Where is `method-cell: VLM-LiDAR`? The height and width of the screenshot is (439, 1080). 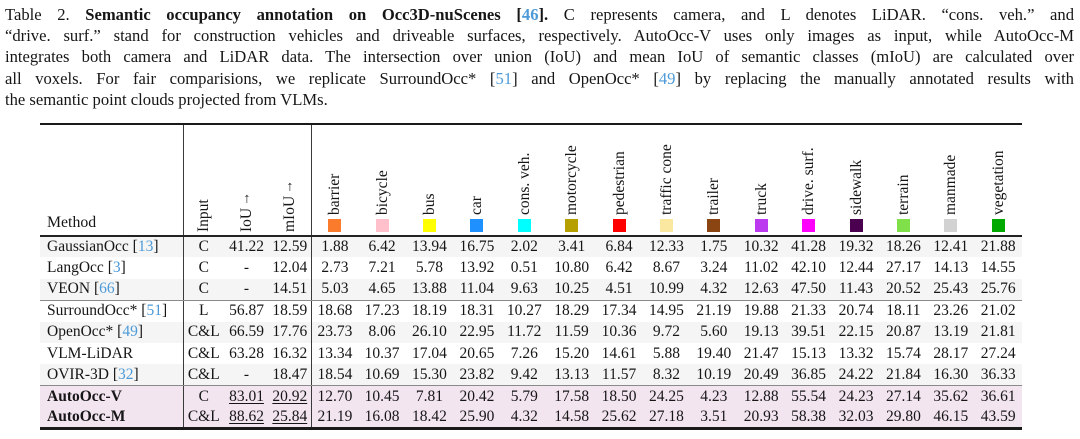
method-cell: VLM-LiDAR is located at coordinates (112, 353).